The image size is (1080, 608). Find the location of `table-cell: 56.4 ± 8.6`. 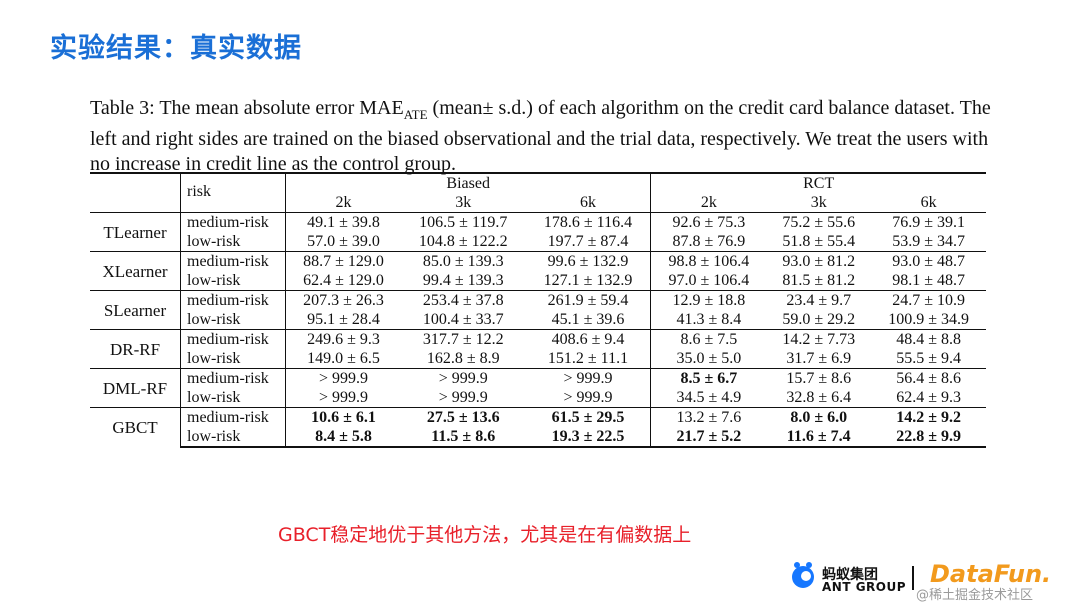

table-cell: 56.4 ± 8.6 is located at coordinates (928, 378).